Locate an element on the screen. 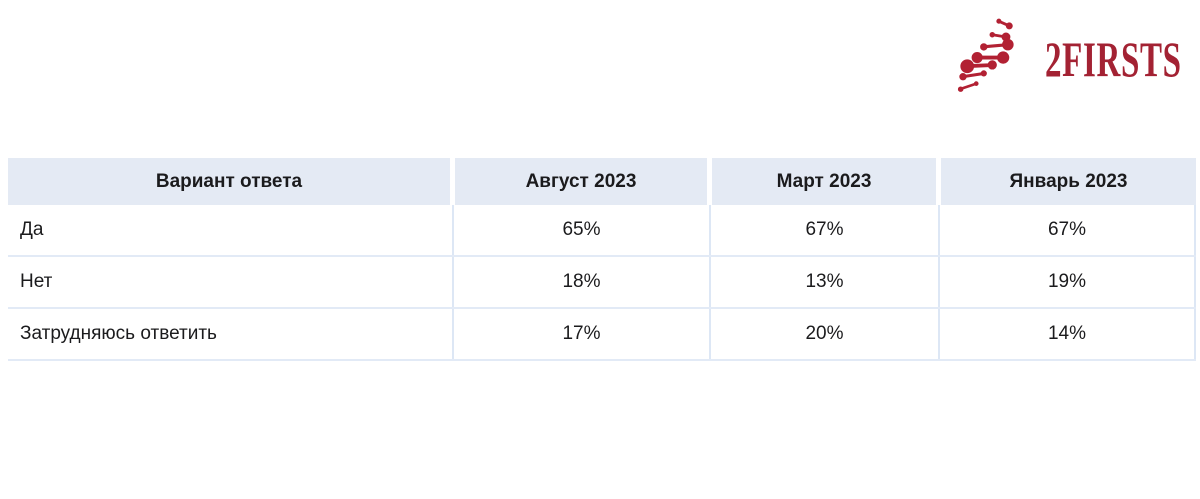 Image resolution: width=1200 pixels, height=499 pixels. column-header-march-2023: Март 2023 is located at coordinates (824, 181).